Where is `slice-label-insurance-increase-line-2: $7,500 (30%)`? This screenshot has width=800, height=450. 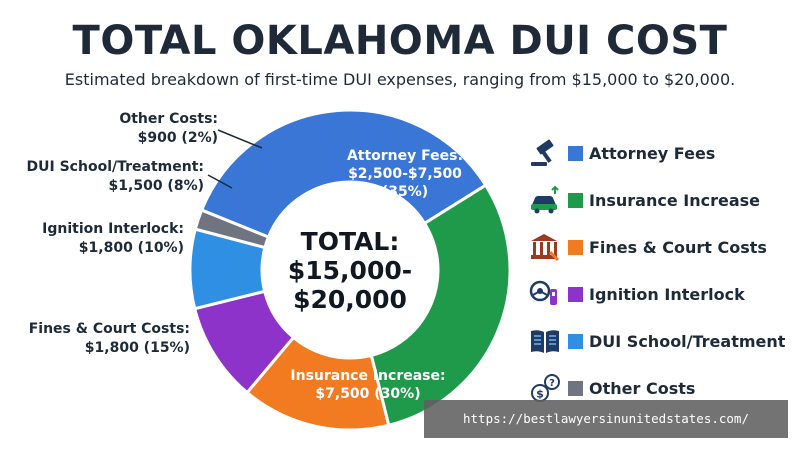 slice-label-insurance-increase-line-2: $7,500 (30%) is located at coordinates (367, 394).